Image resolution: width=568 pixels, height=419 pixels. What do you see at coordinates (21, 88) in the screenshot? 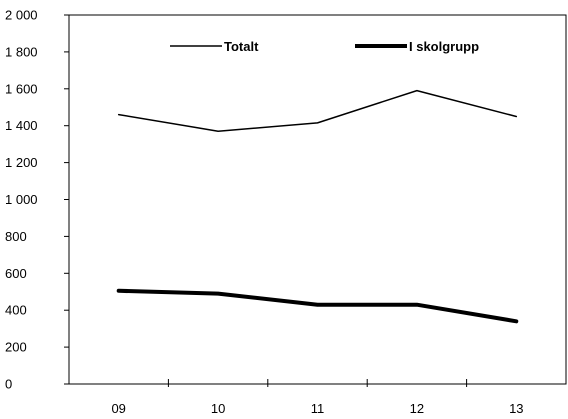
I see `y-tick-label: 1 600` at bounding box center [21, 88].